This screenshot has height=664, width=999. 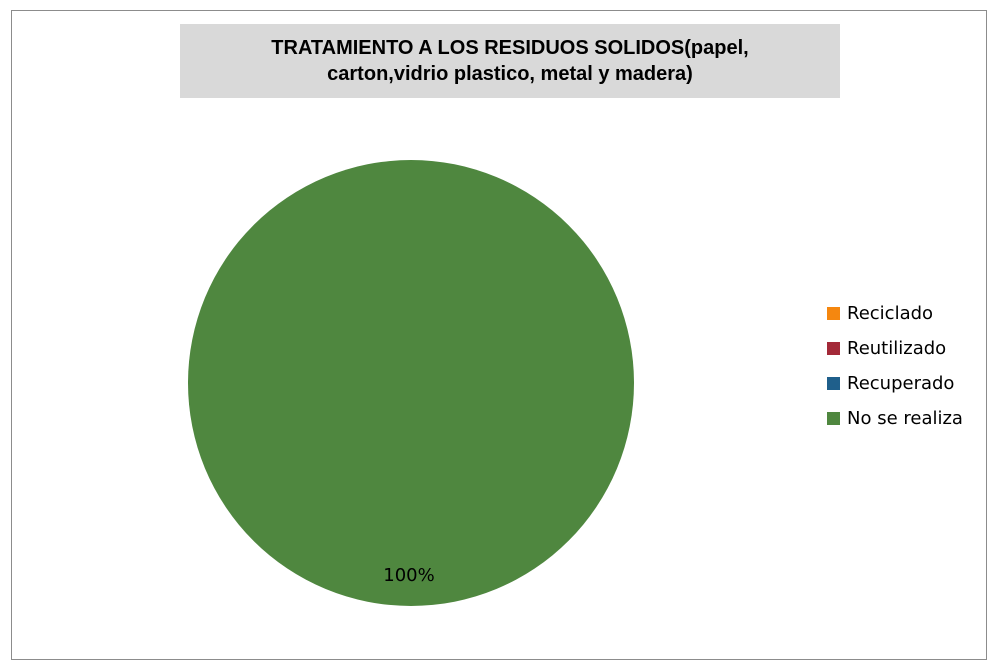 What do you see at coordinates (890, 313) in the screenshot?
I see `legend-label-reciclado: Reciclado` at bounding box center [890, 313].